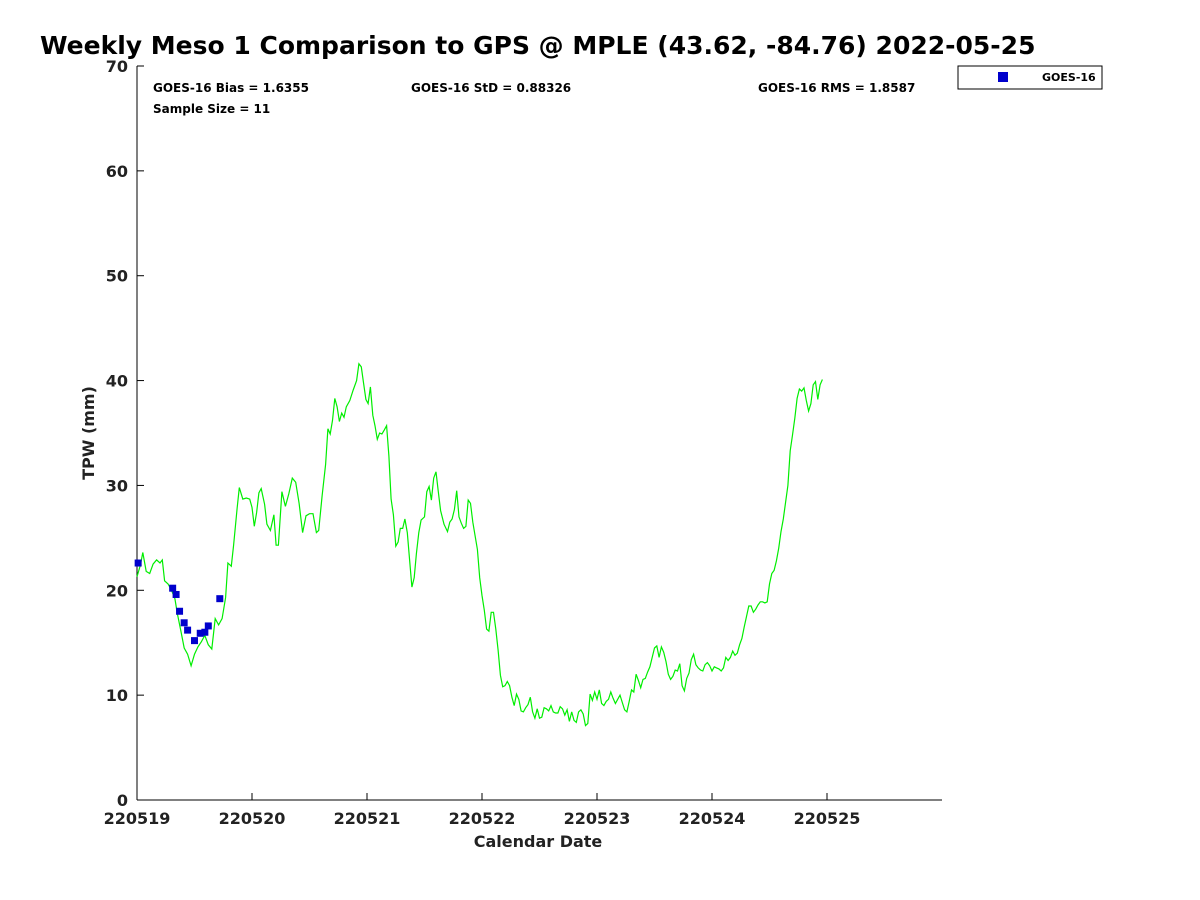 The width and height of the screenshot is (1200, 900). Describe the element at coordinates (712, 818) in the screenshot. I see `x-tick-label: 220524` at that location.